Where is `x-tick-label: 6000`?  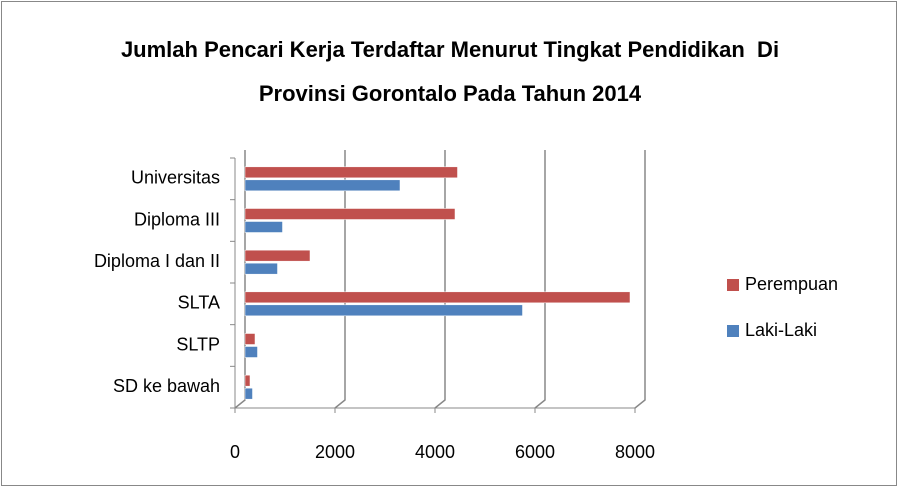
x-tick-label: 6000 is located at coordinates (535, 452).